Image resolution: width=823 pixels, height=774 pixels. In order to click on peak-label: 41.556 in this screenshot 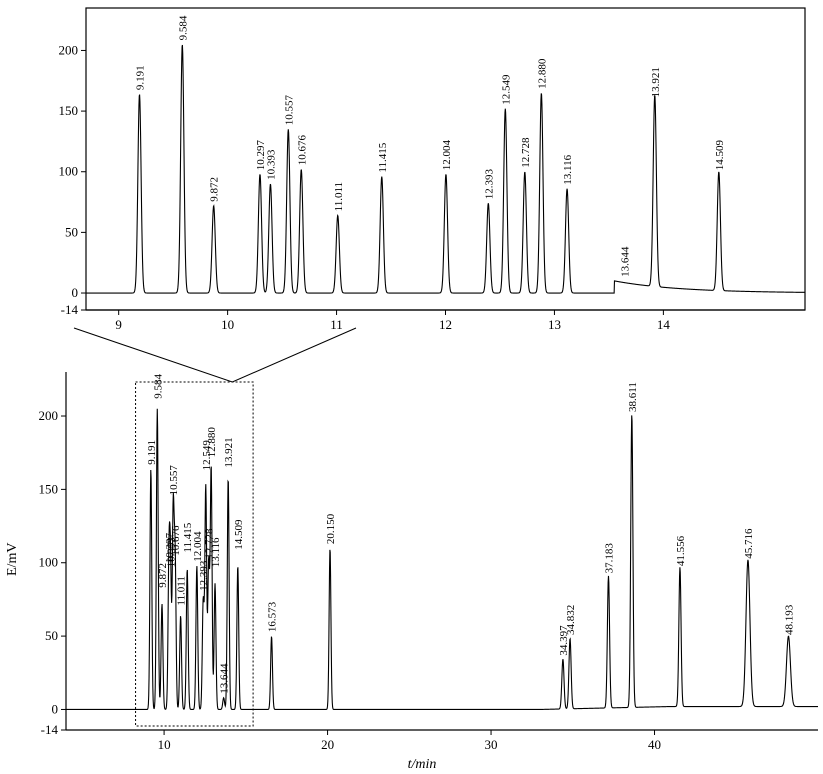, I will do `click(681, 550)`.